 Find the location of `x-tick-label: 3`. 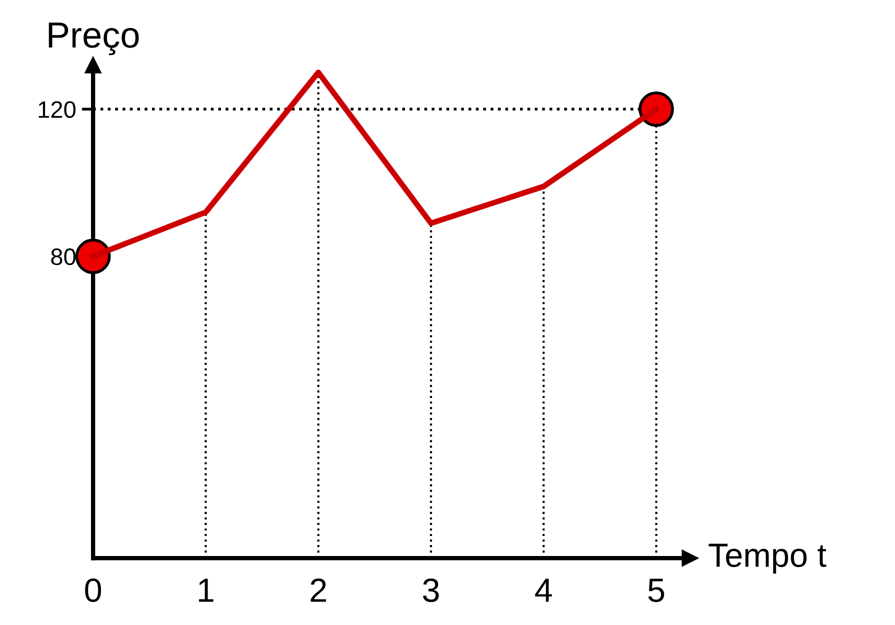

x-tick-label: 3 is located at coordinates (430, 590).